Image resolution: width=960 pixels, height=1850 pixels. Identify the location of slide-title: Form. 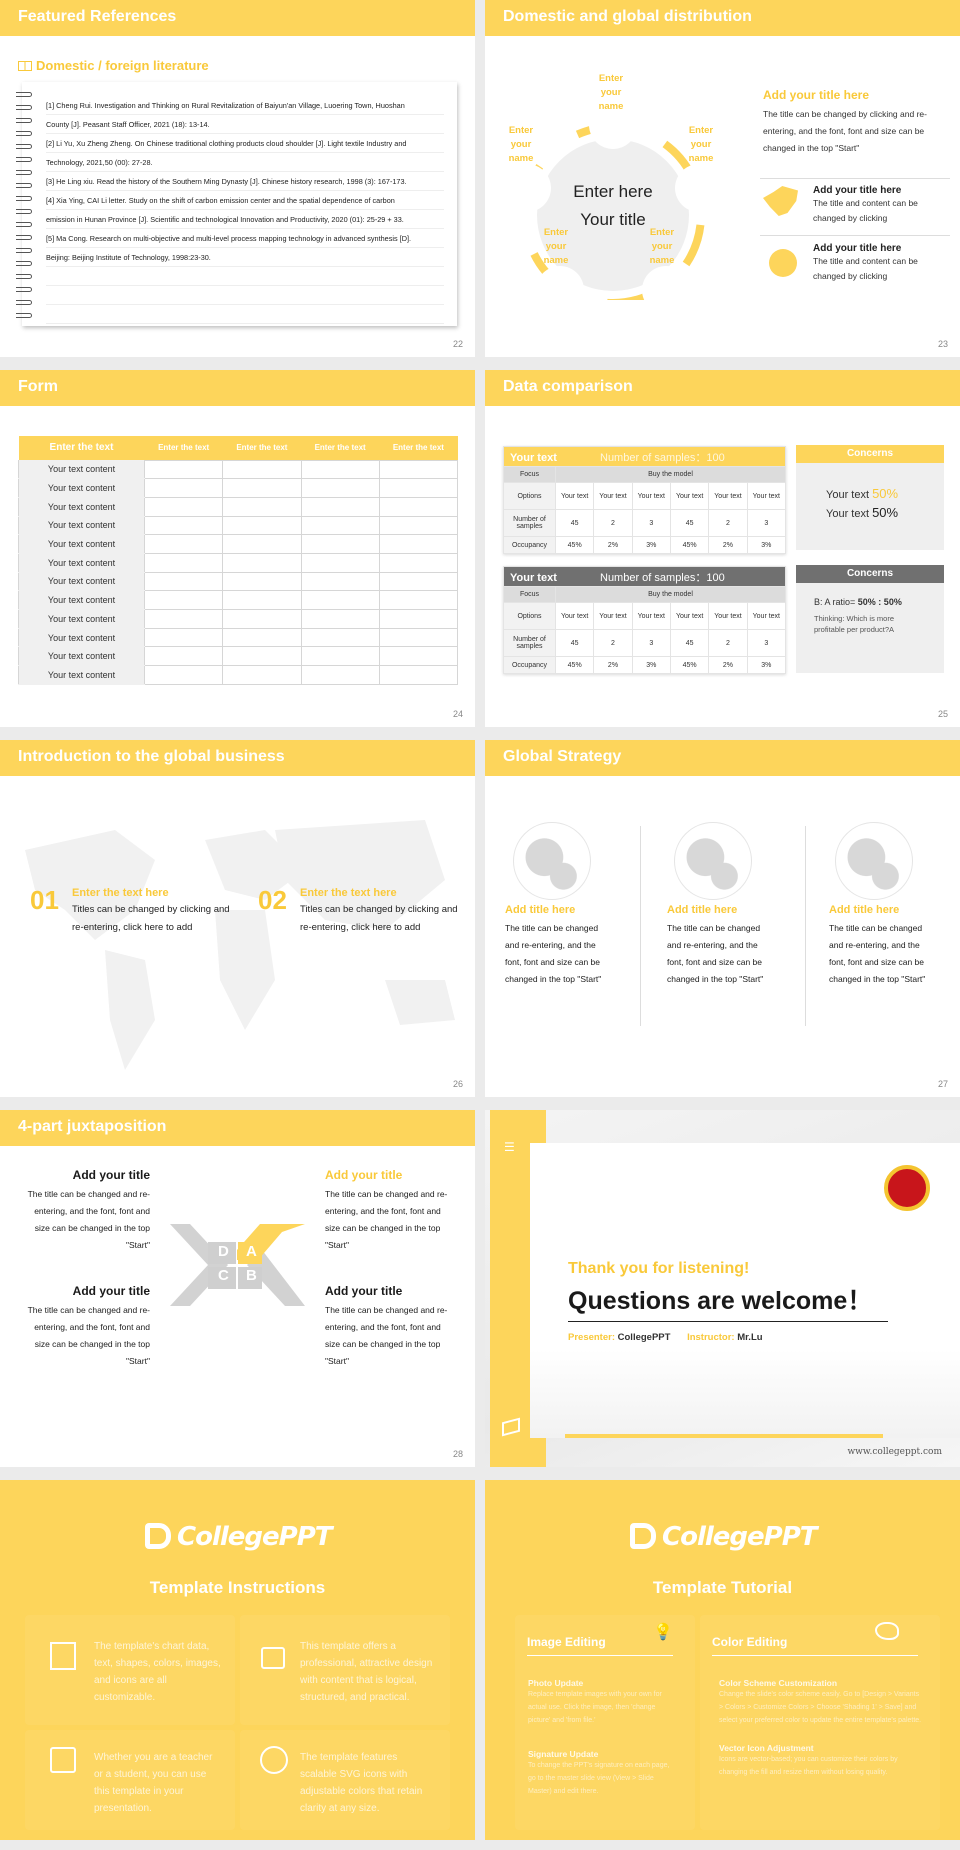
(237, 388).